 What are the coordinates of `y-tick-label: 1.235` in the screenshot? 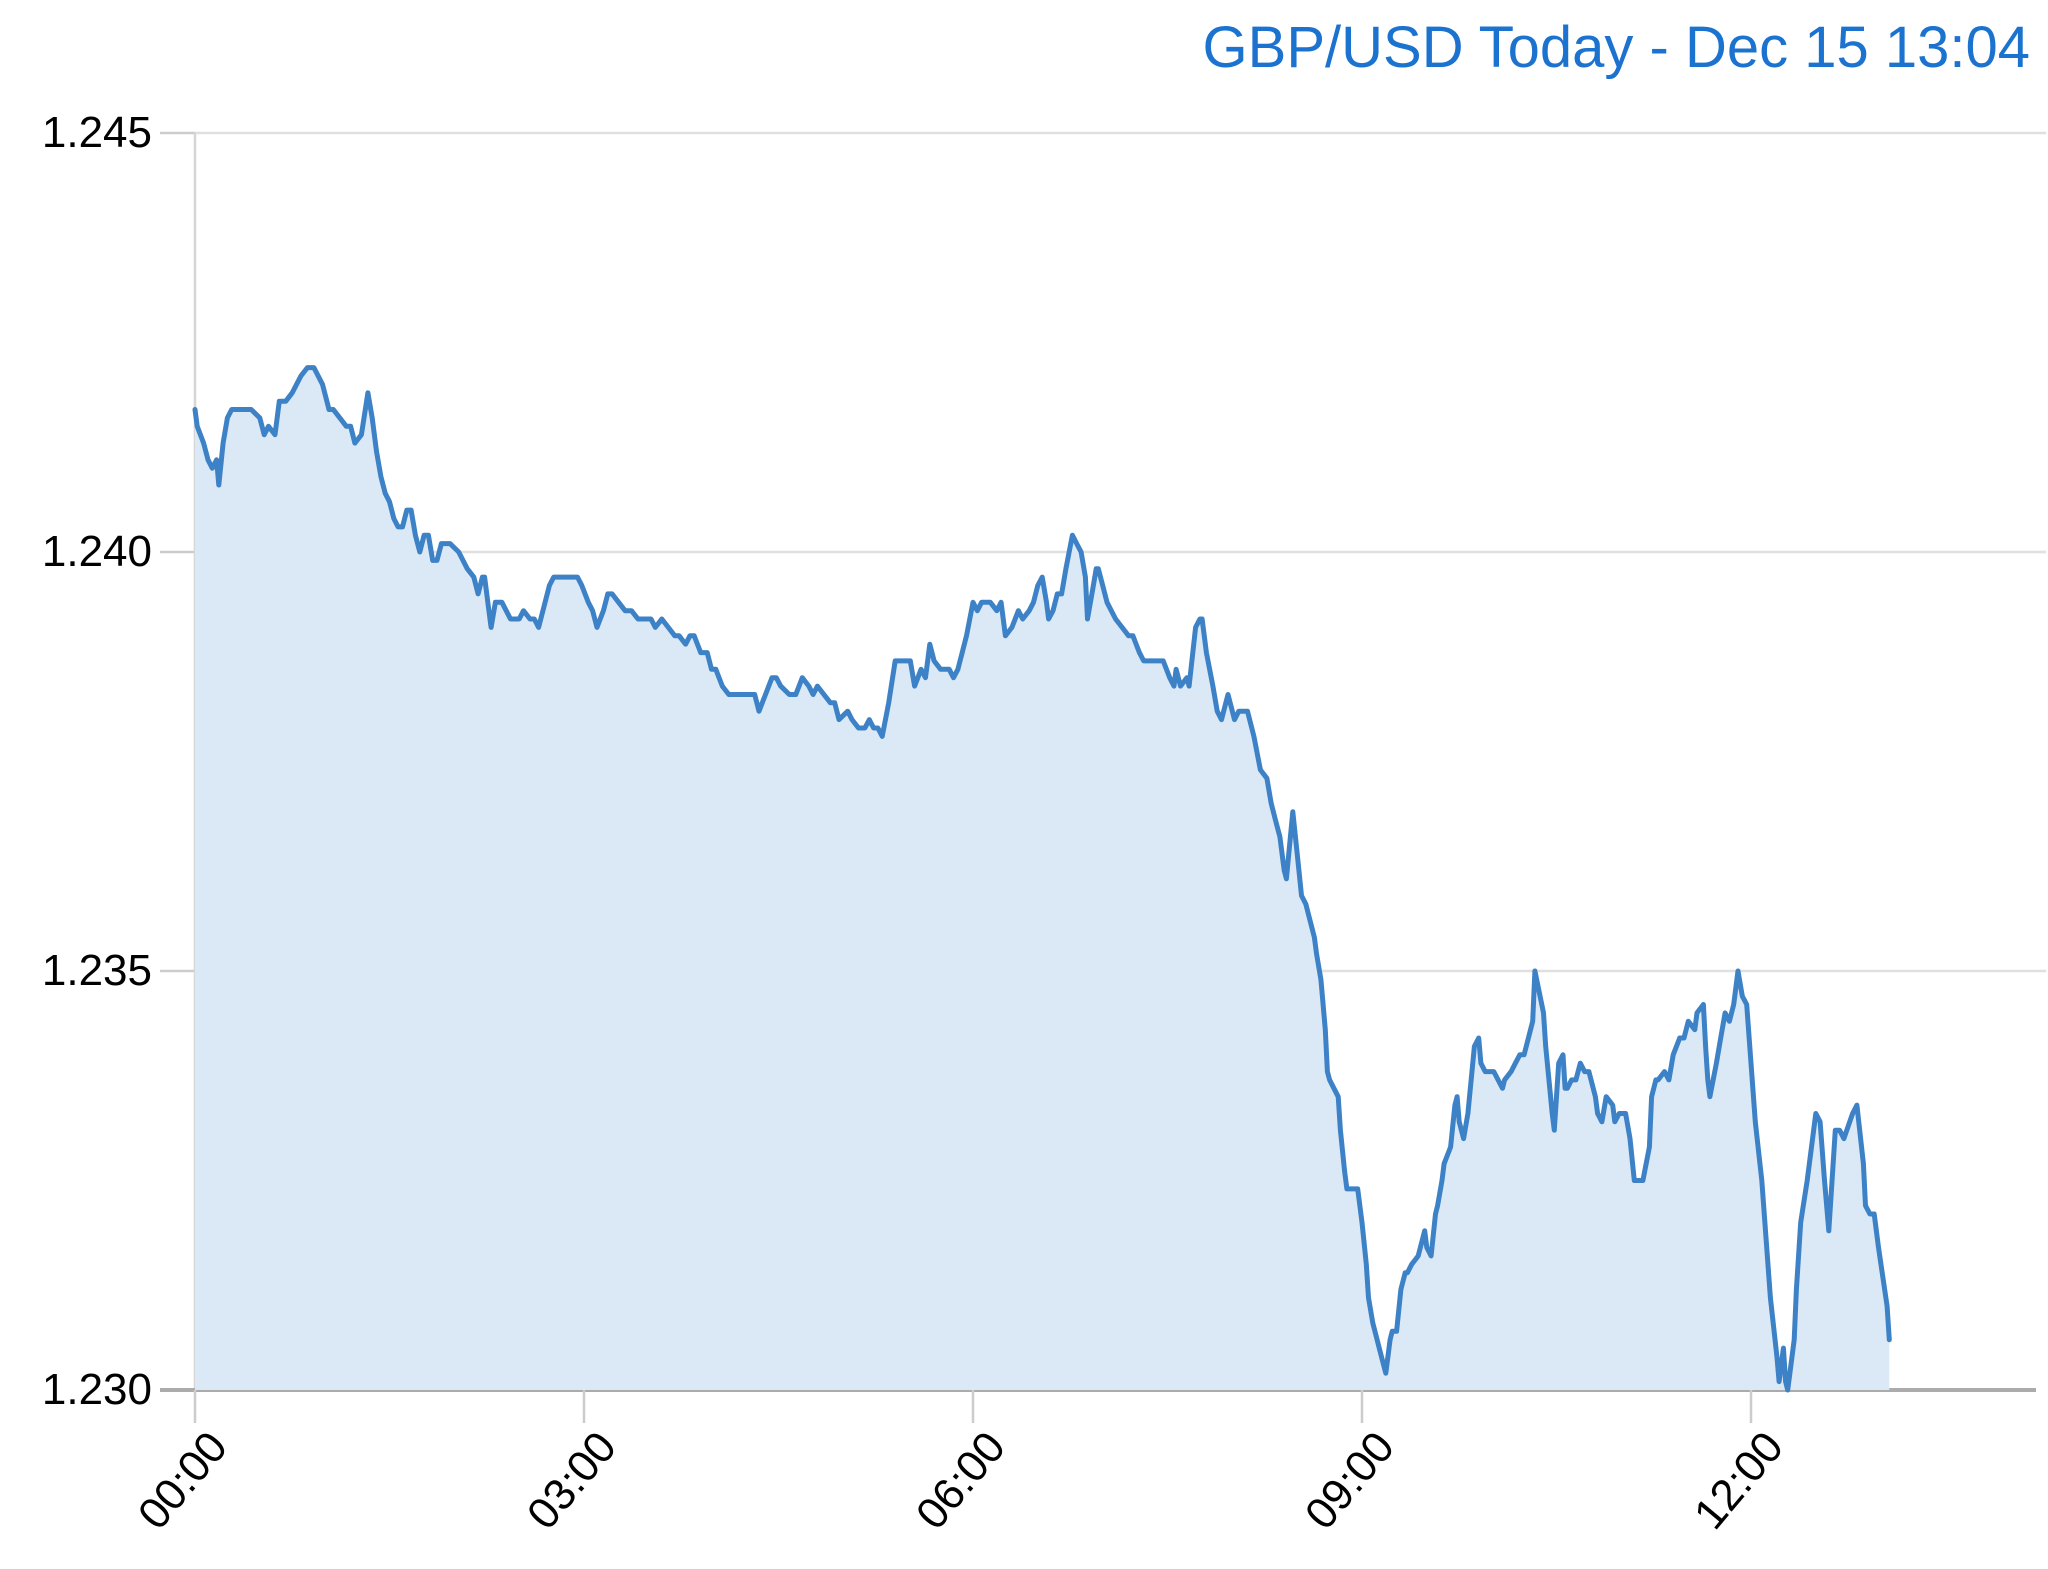 It's located at (96, 970).